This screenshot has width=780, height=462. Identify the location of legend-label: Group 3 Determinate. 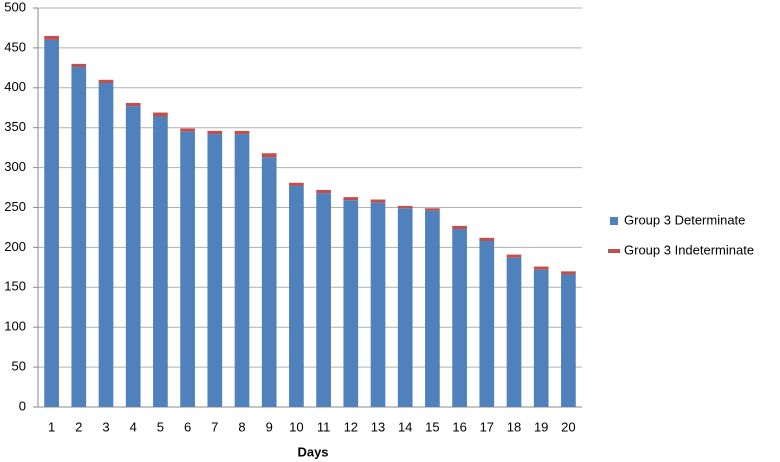
(684, 219).